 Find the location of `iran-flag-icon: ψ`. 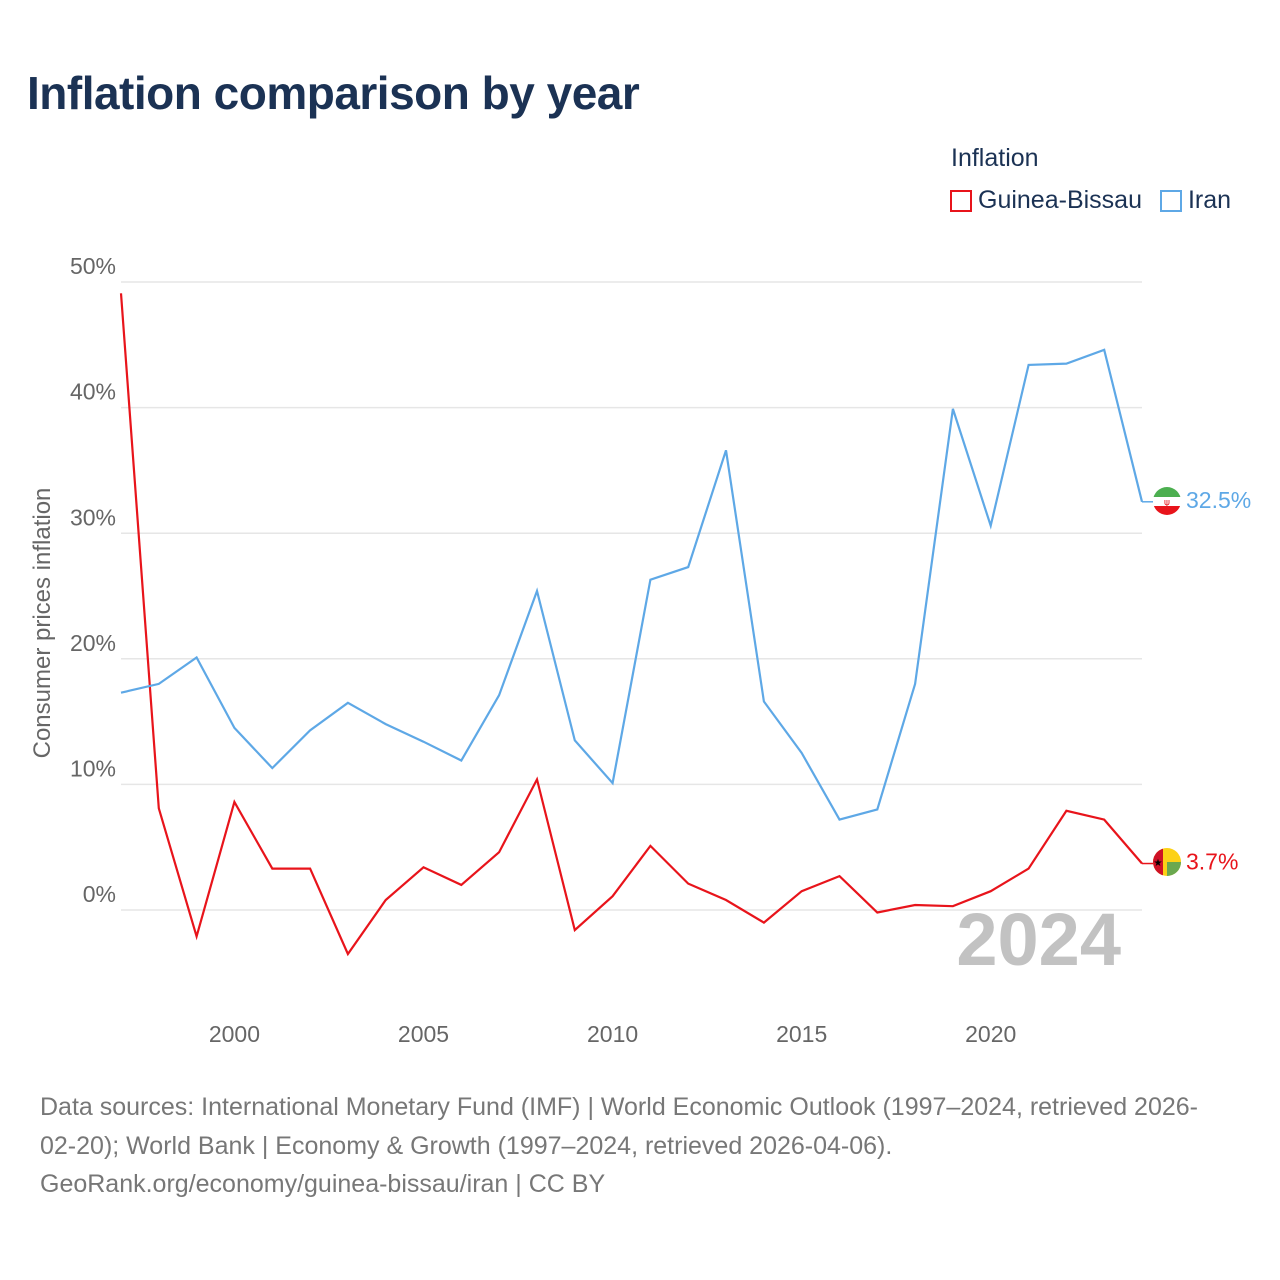

iran-flag-icon: ψ is located at coordinates (1167, 501).